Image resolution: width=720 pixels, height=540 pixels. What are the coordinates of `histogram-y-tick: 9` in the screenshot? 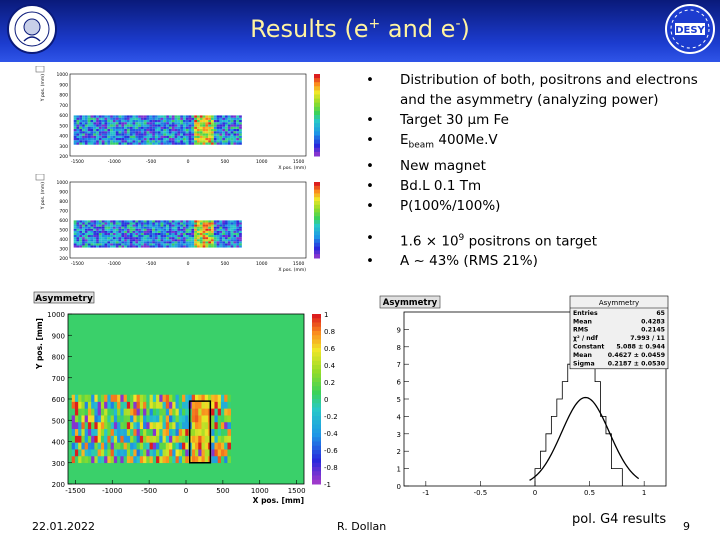 It's located at (399, 330).